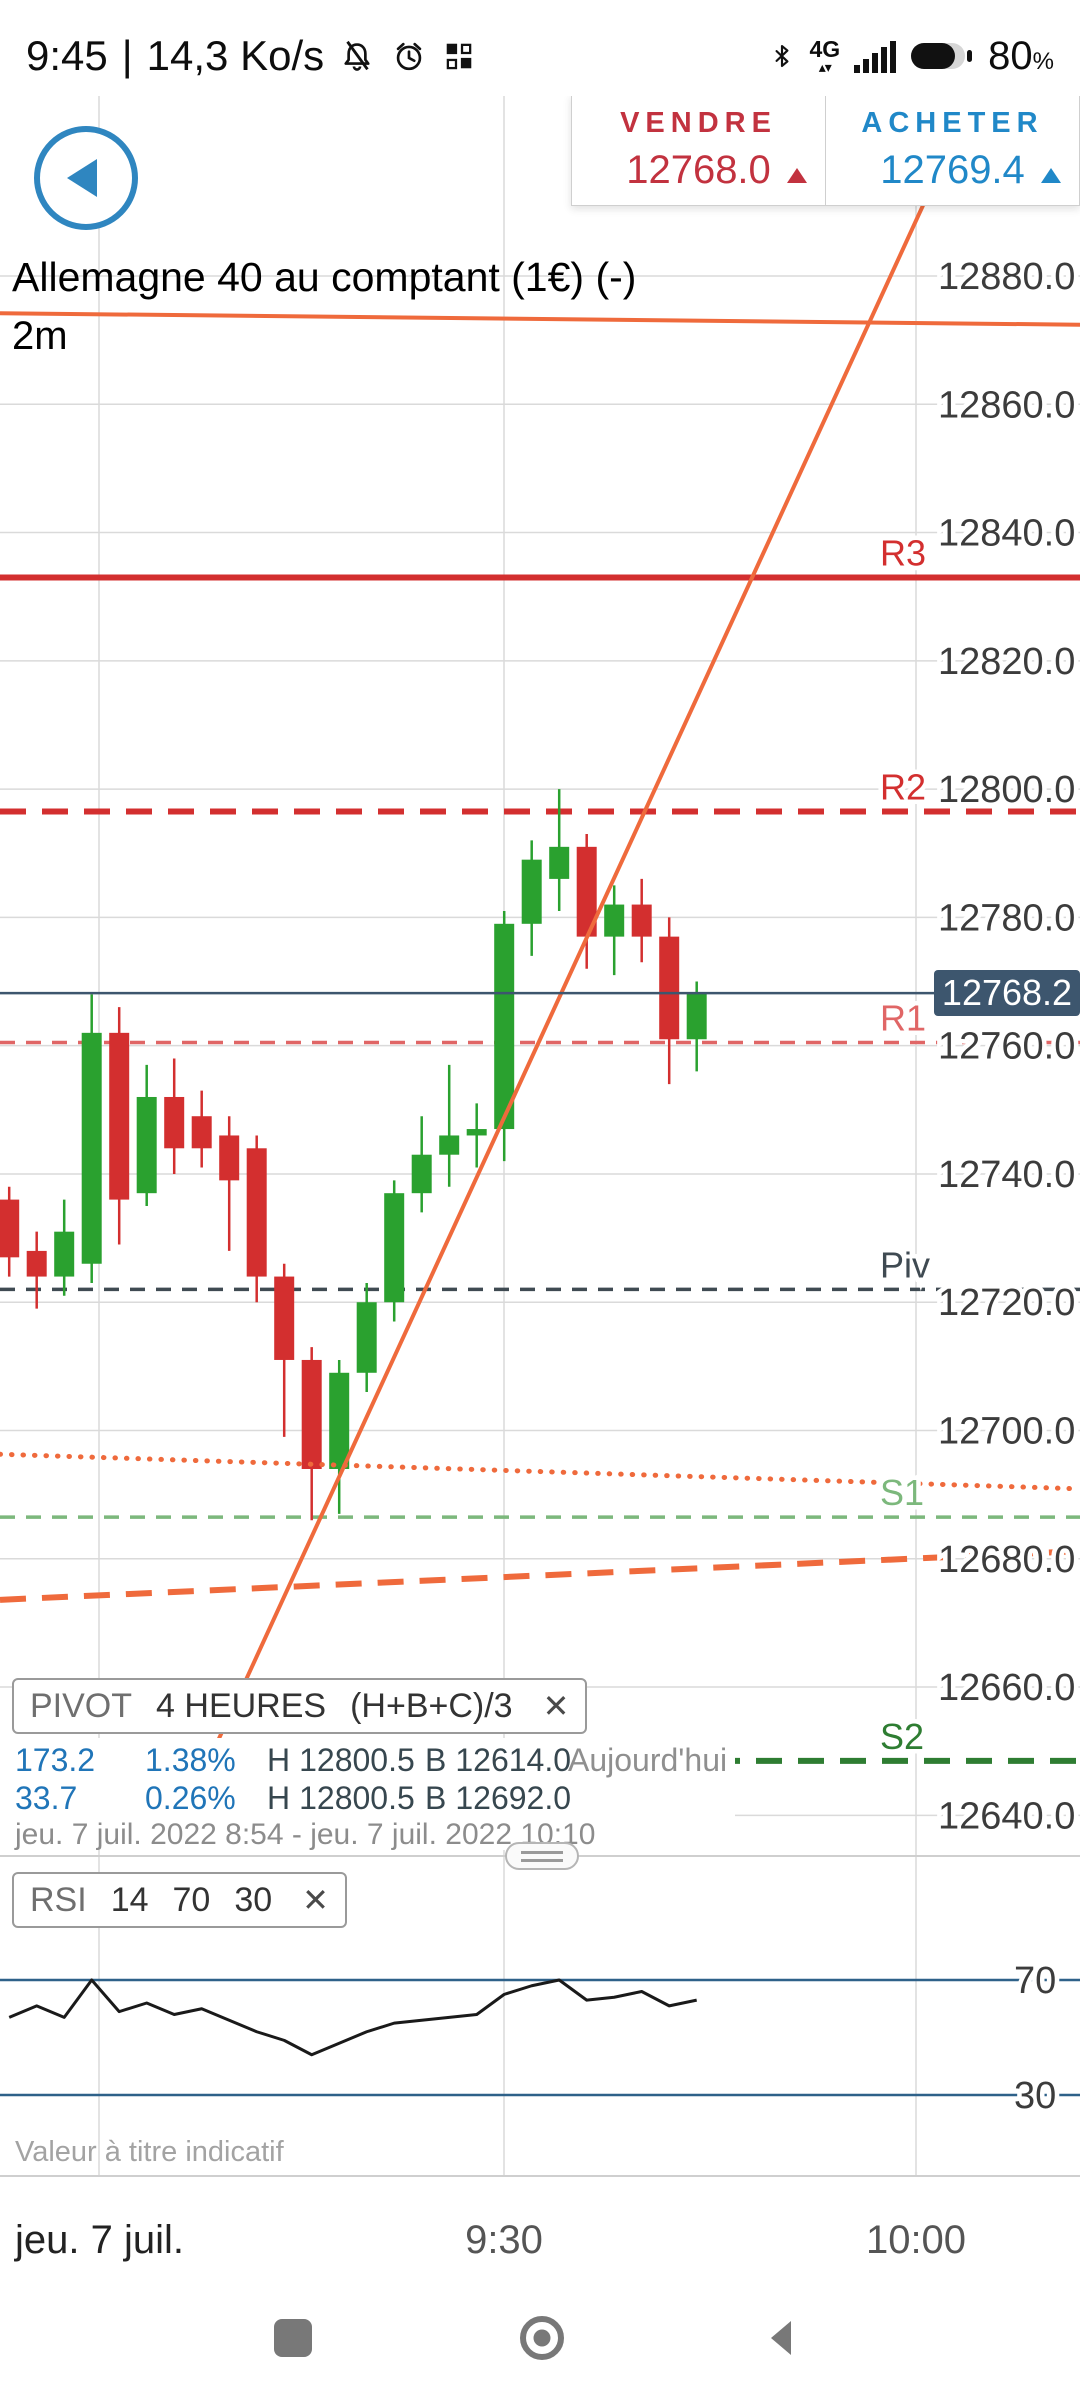 This screenshot has width=1080, height=2400. What do you see at coordinates (825, 67) in the screenshot?
I see `data-activity-arrows-icon: ▴▾` at bounding box center [825, 67].